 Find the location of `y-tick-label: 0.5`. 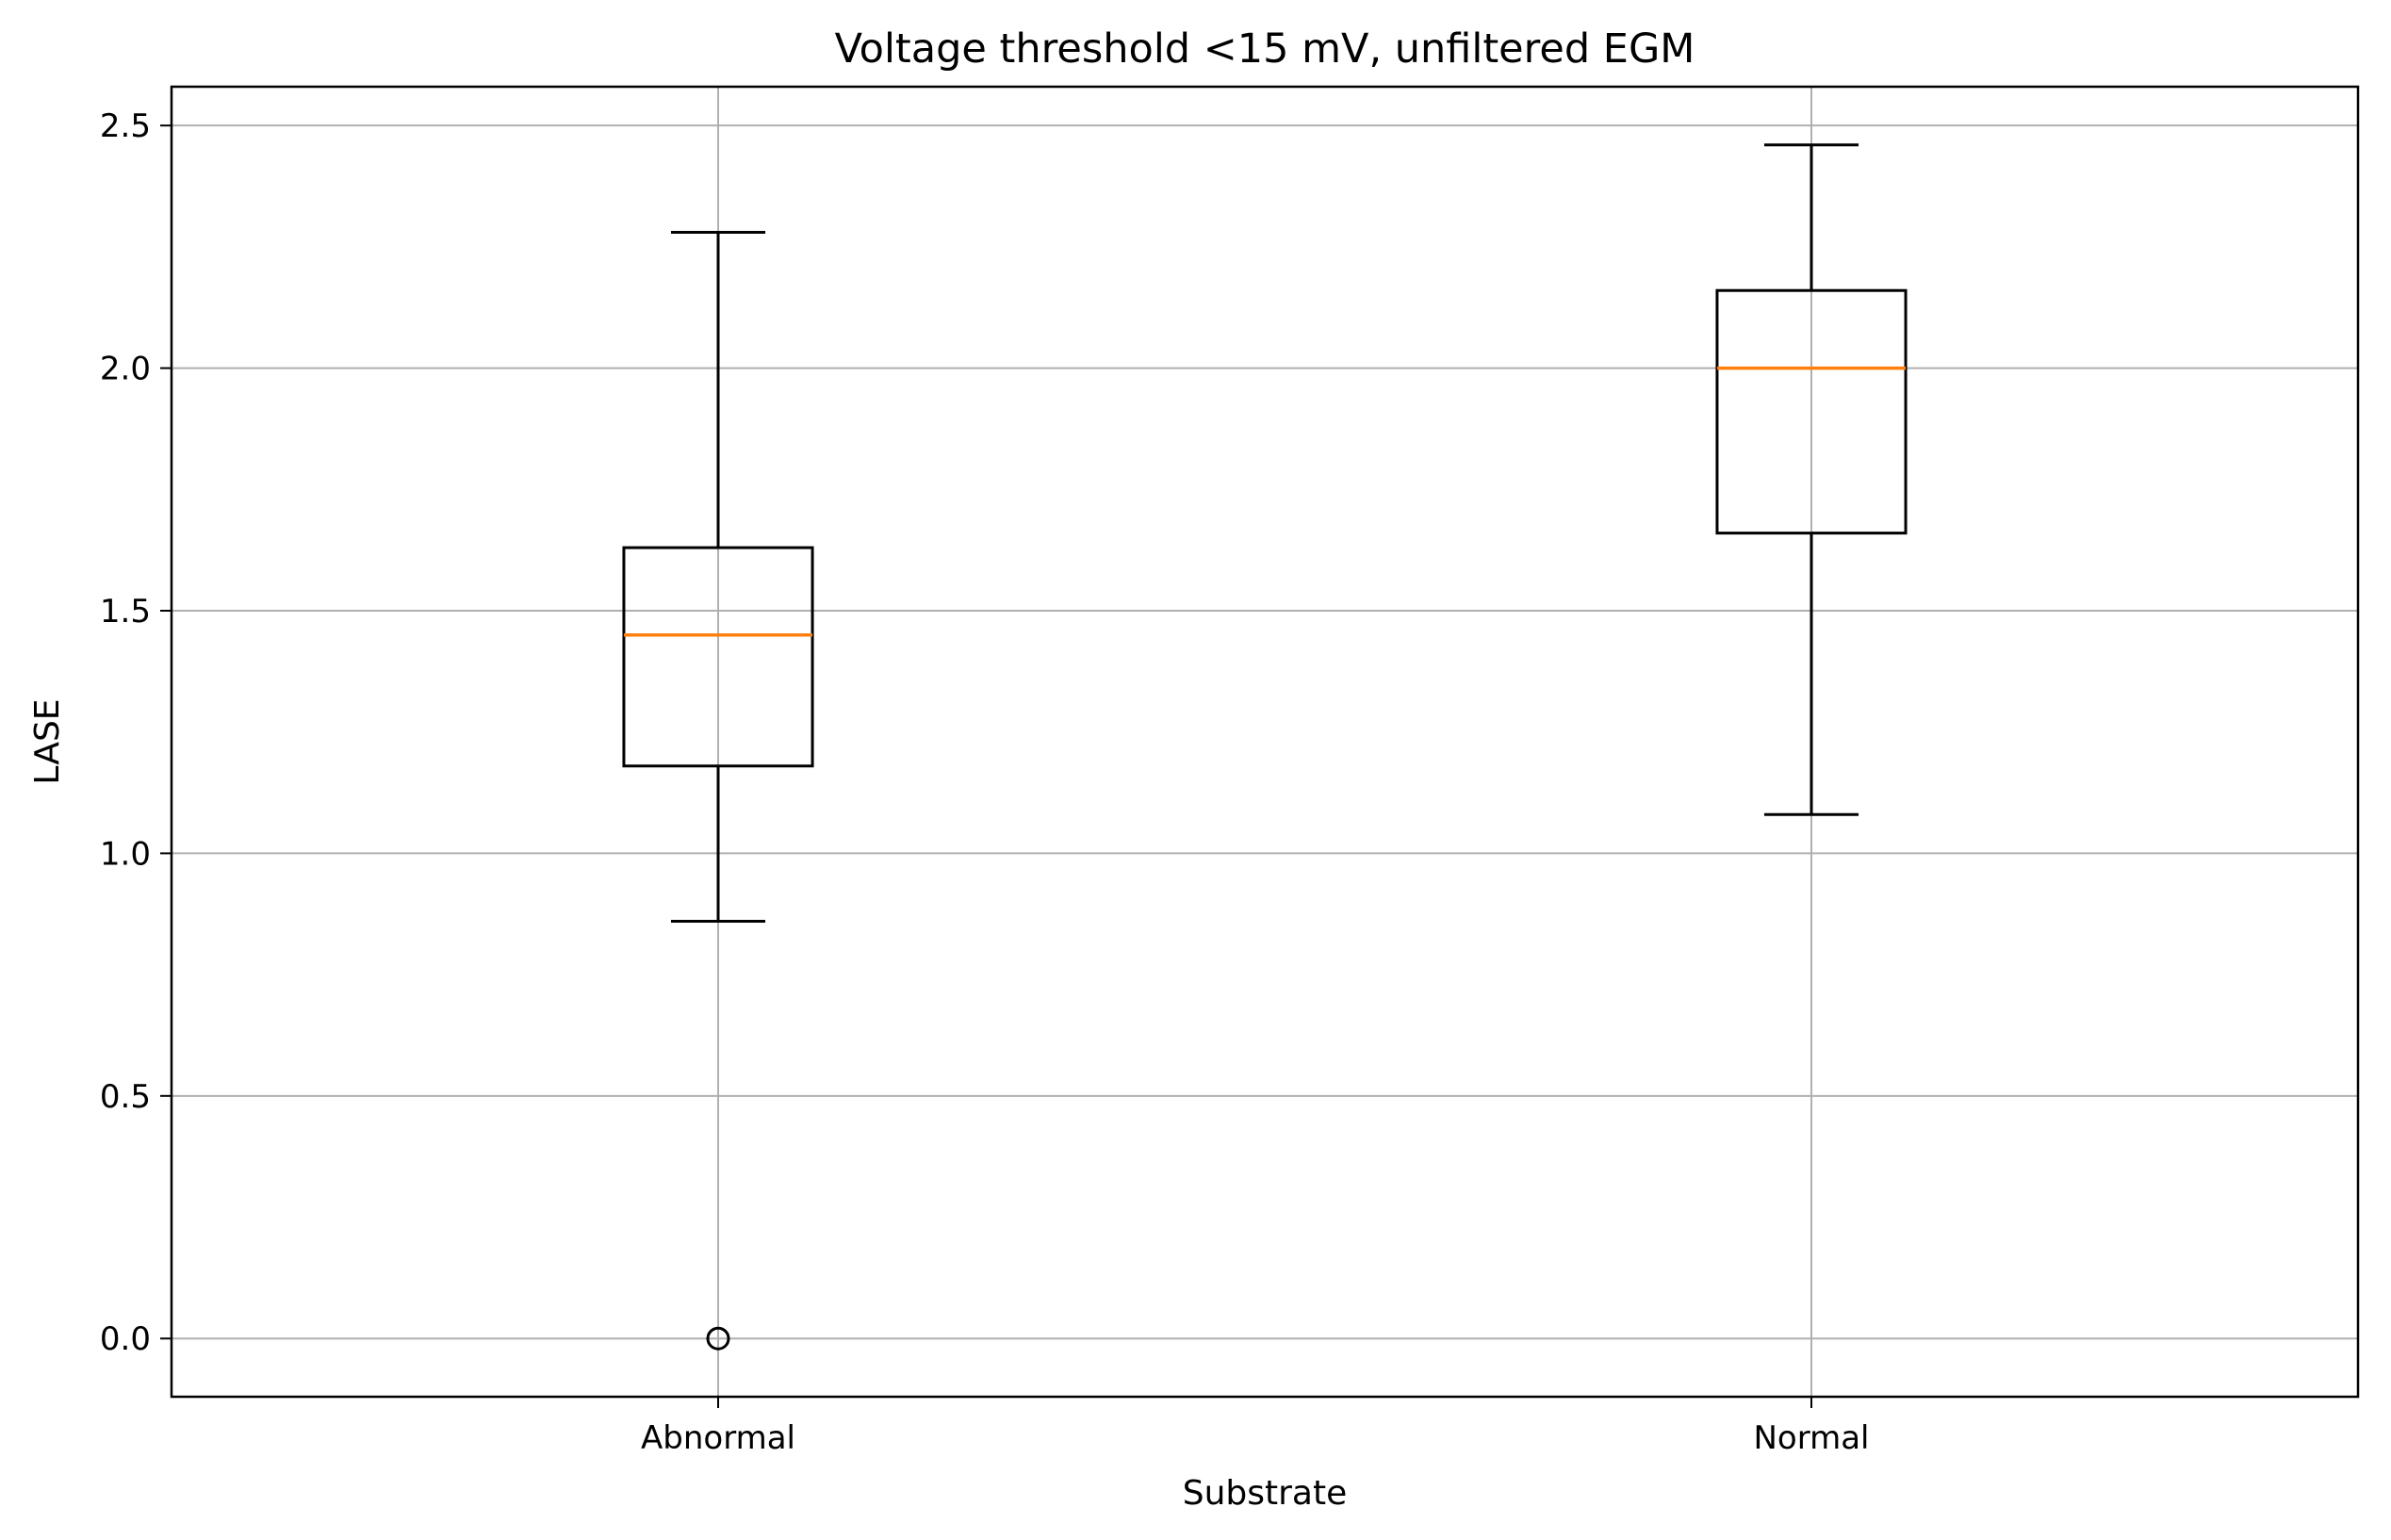

y-tick-label: 0.5 is located at coordinates (126, 1097).